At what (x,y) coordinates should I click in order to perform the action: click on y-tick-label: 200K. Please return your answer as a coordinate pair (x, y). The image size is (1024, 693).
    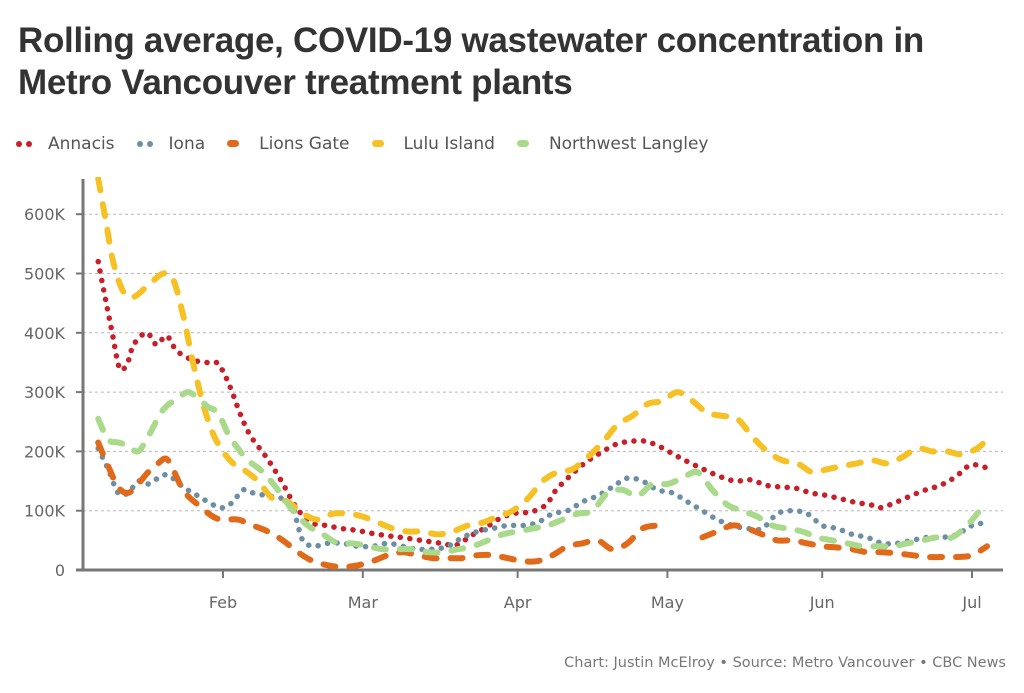
    Looking at the image, I should click on (45, 451).